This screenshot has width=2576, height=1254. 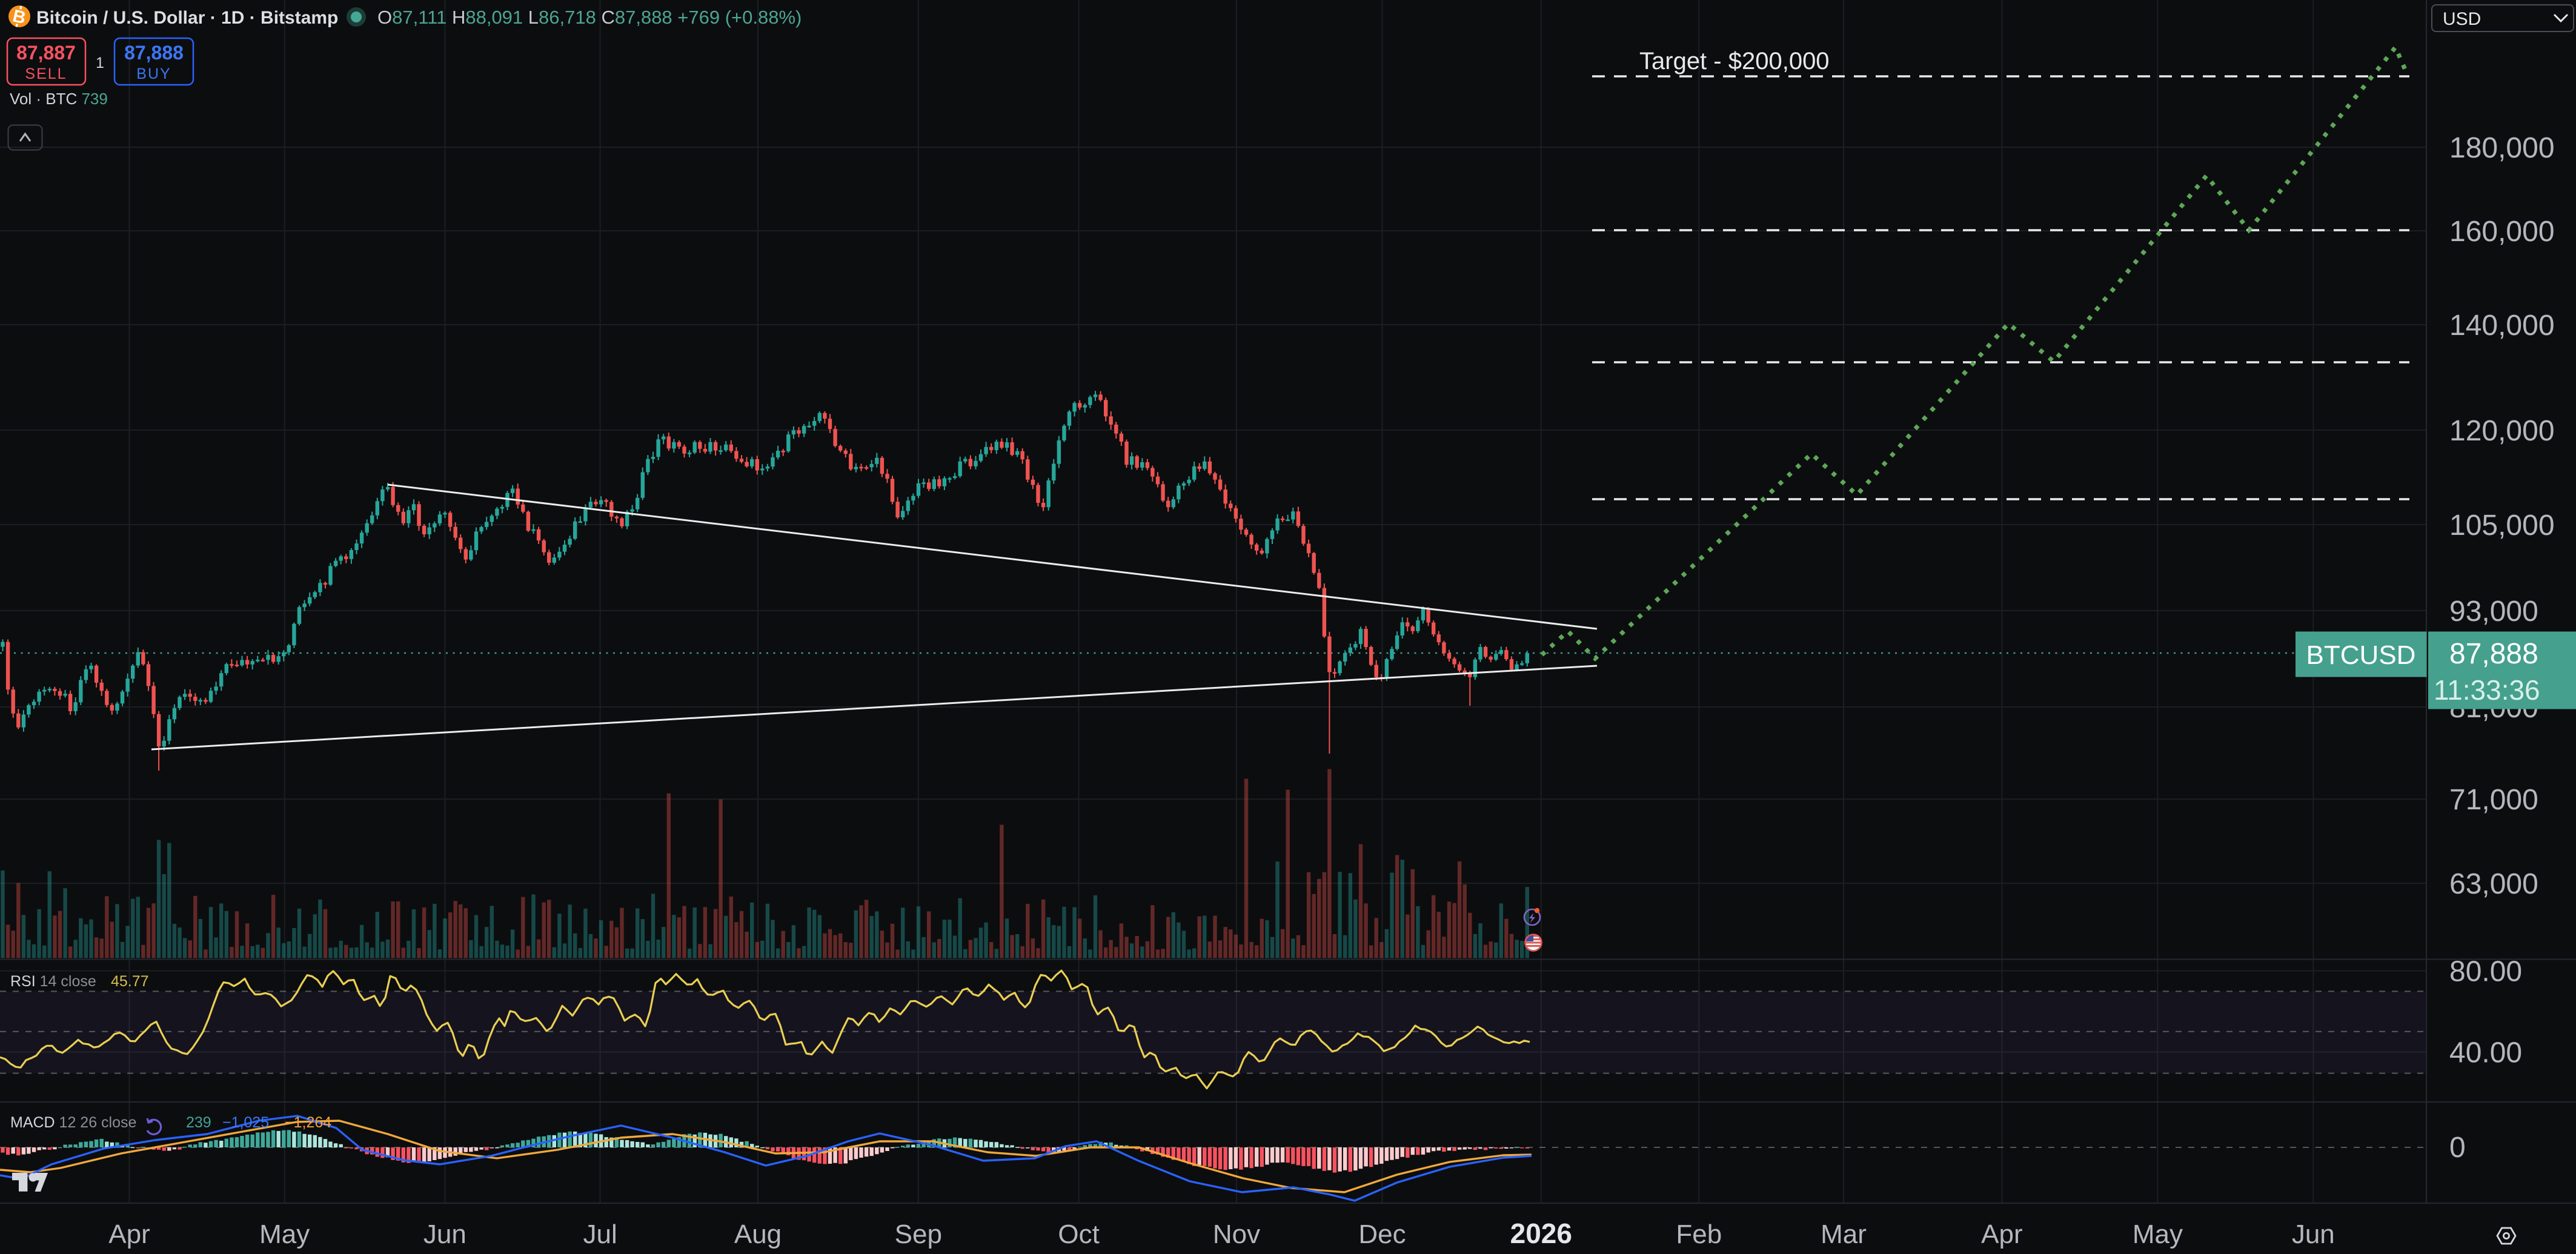 I want to click on svg-text: MACD 12 26 close, so click(x=73, y=1122).